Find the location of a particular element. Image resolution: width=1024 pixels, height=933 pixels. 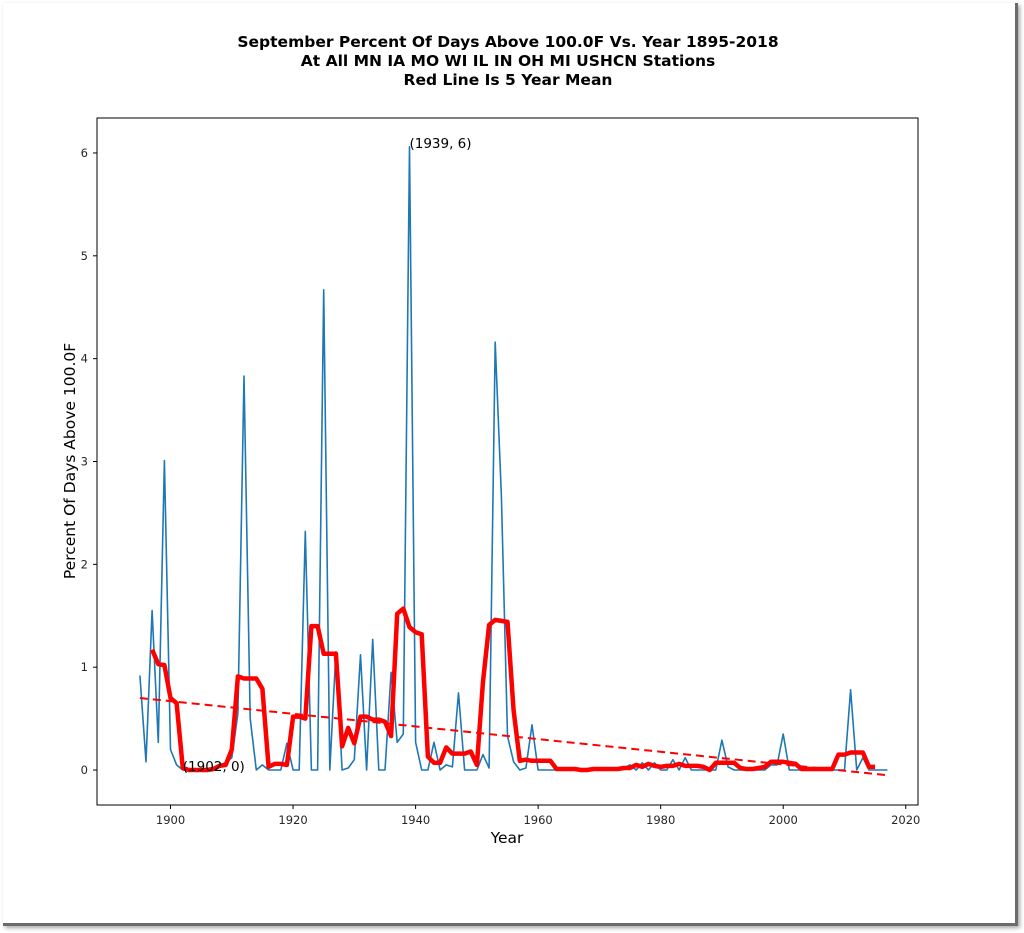

x-tick-label: 2020 is located at coordinates (905, 820).